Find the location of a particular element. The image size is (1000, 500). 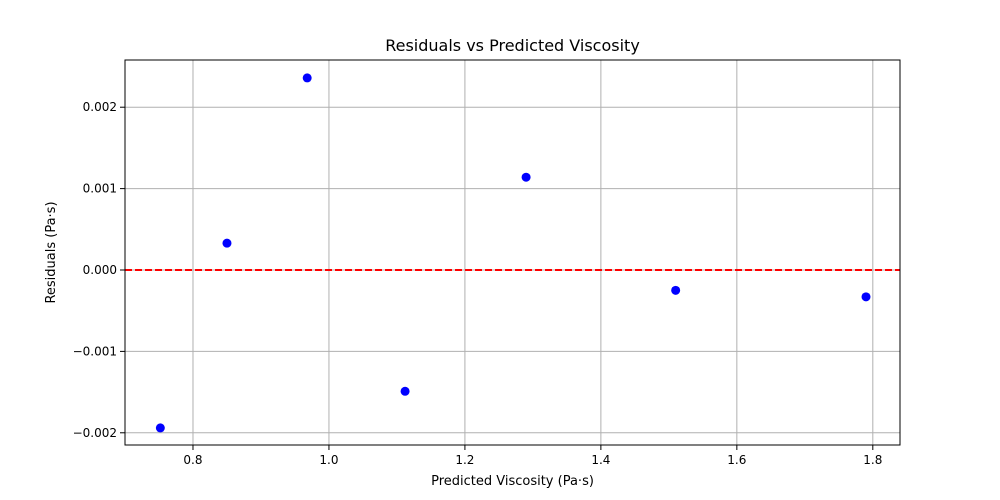

x-tick-label: 1.6 is located at coordinates (736, 460).